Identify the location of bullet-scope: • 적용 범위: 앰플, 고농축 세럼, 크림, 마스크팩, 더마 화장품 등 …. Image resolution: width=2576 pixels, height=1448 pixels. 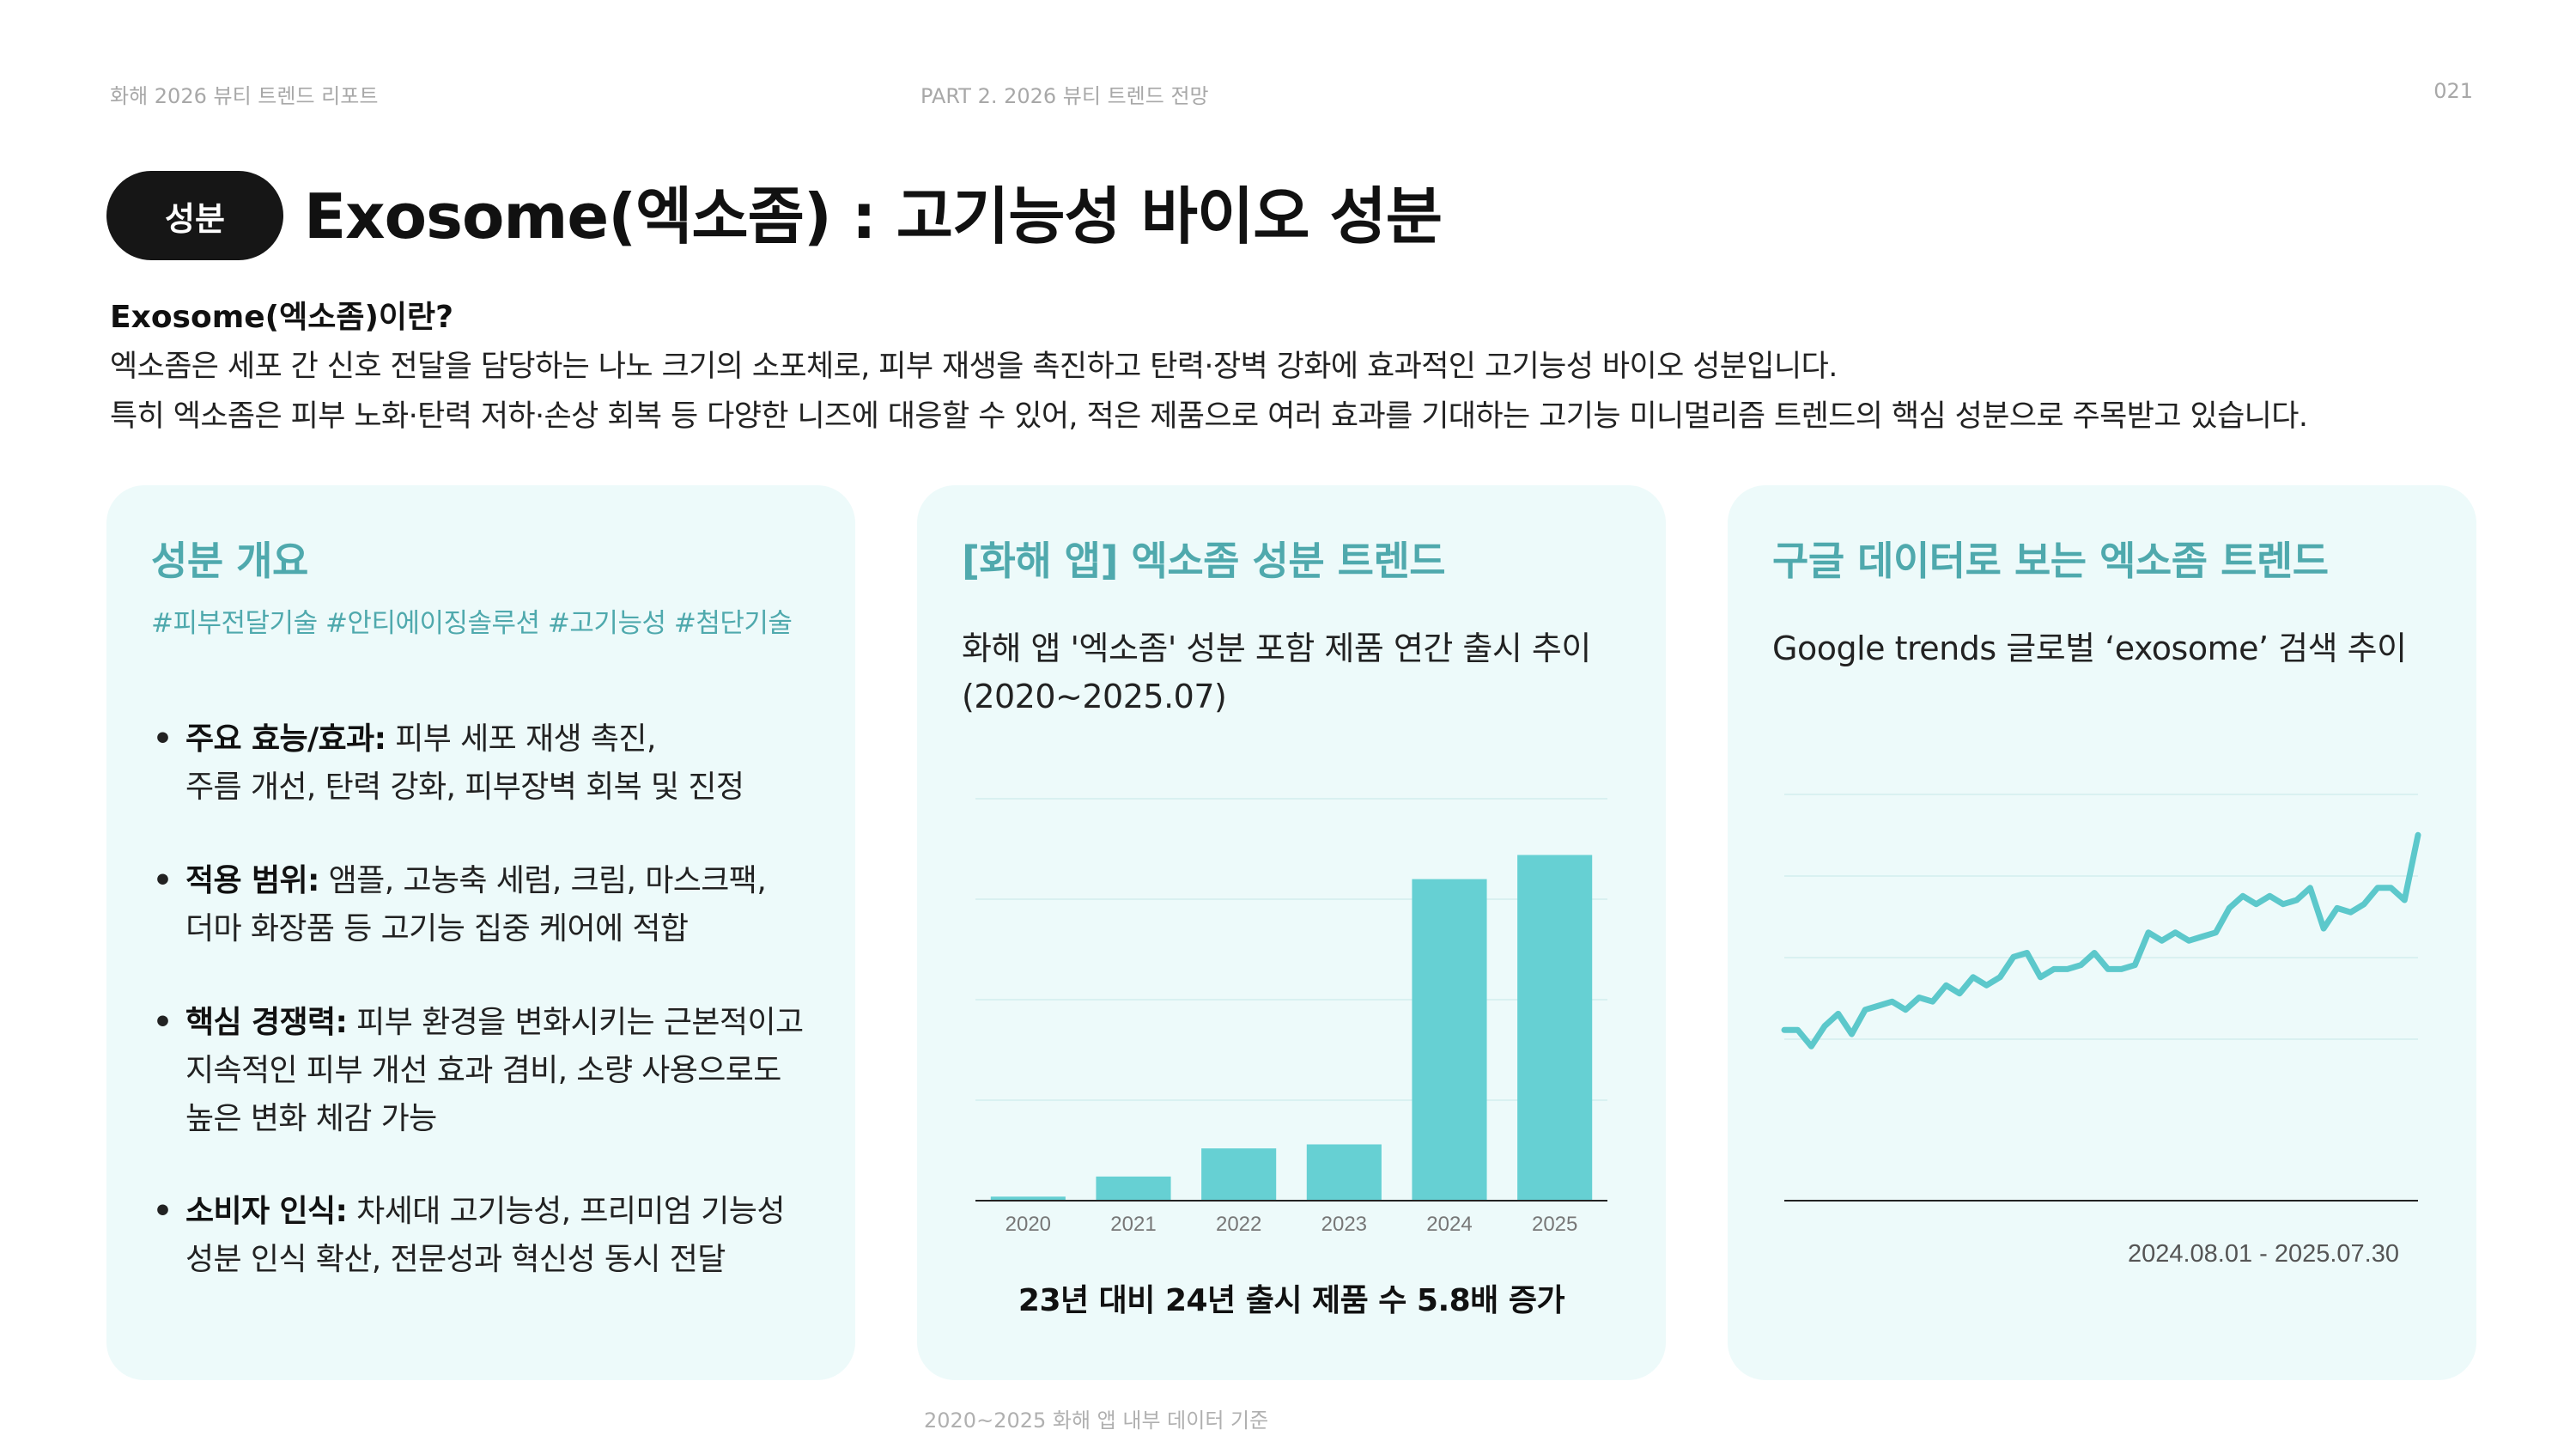
(459, 905).